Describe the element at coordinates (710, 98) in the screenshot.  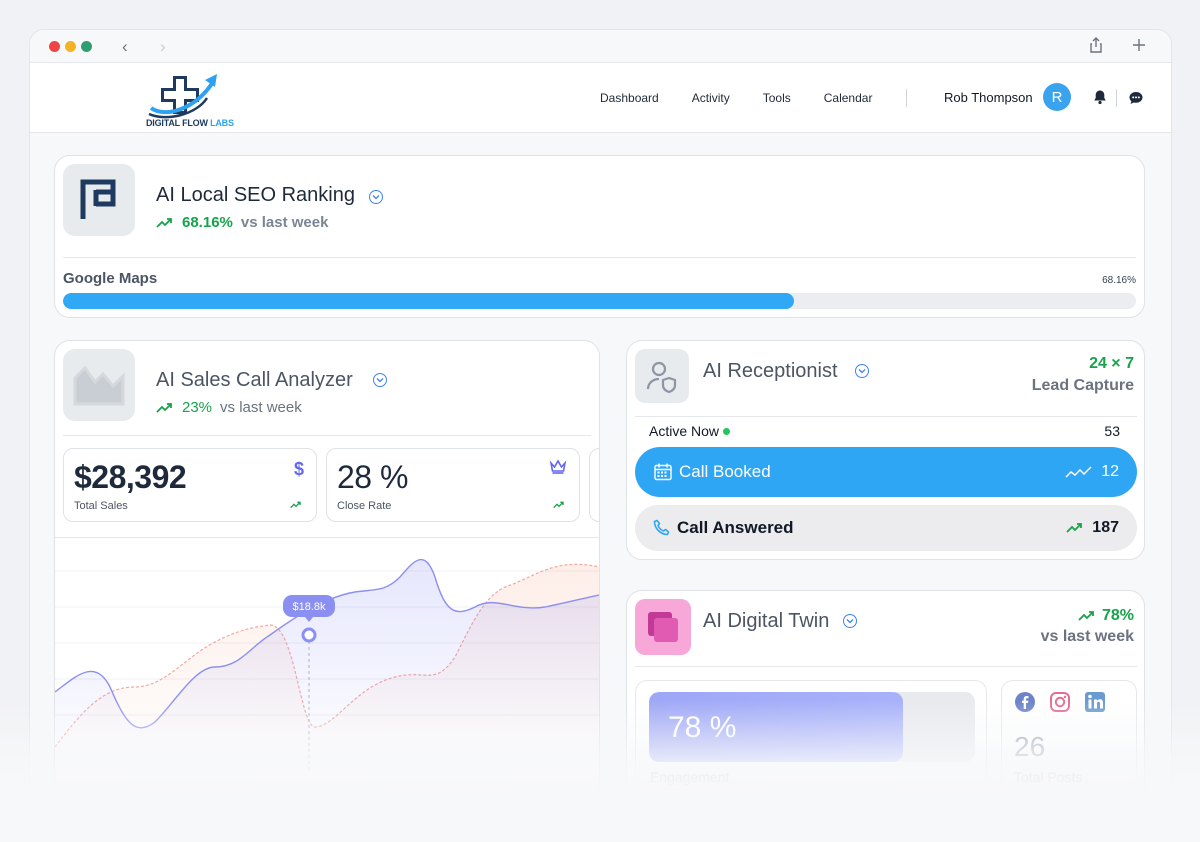
I see `nav-activity: Activity` at that location.